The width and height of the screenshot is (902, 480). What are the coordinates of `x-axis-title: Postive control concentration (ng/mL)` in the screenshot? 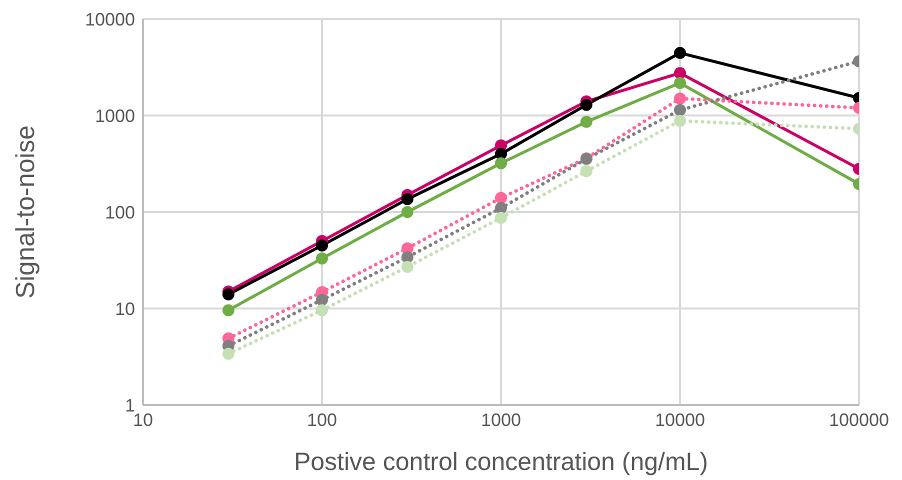 It's located at (501, 462).